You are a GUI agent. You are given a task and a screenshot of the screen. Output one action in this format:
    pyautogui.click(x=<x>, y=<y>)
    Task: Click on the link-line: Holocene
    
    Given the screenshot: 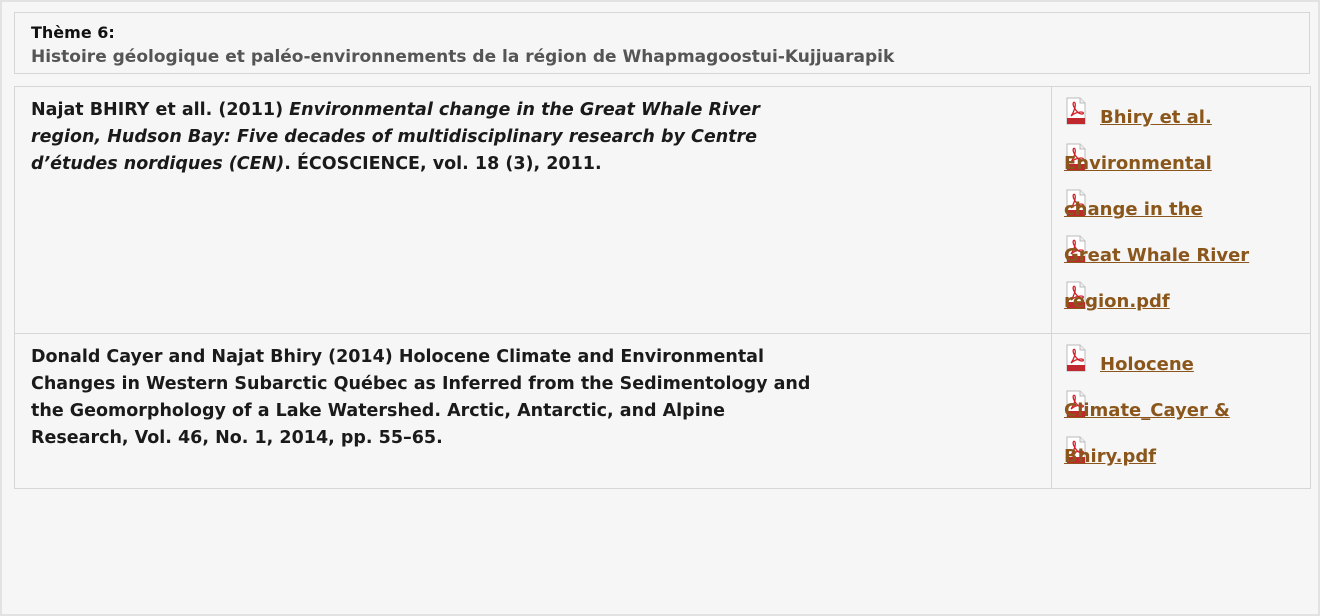 What is the action you would take?
    pyautogui.click(x=1181, y=365)
    